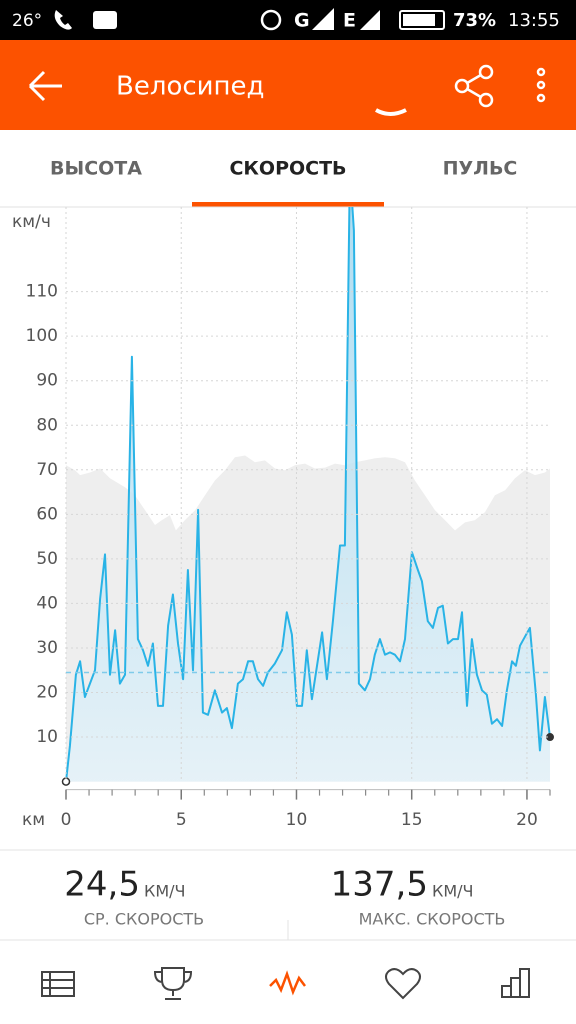  I want to click on y-tick-label: 100, so click(42, 336).